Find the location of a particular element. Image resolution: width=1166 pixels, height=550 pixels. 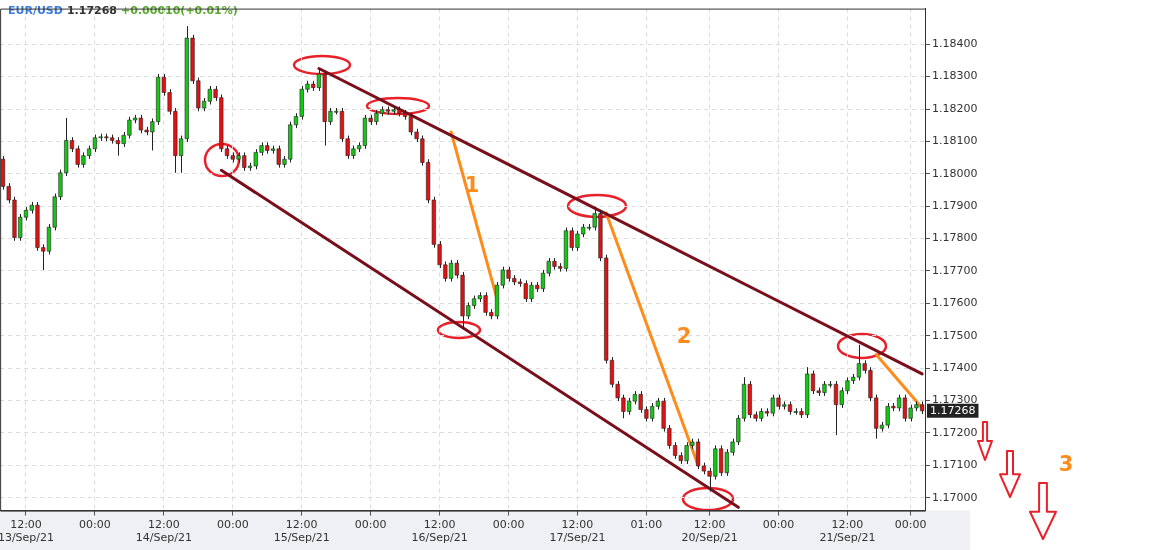

y-tick-label: 1.17400 is located at coordinates (955, 367).